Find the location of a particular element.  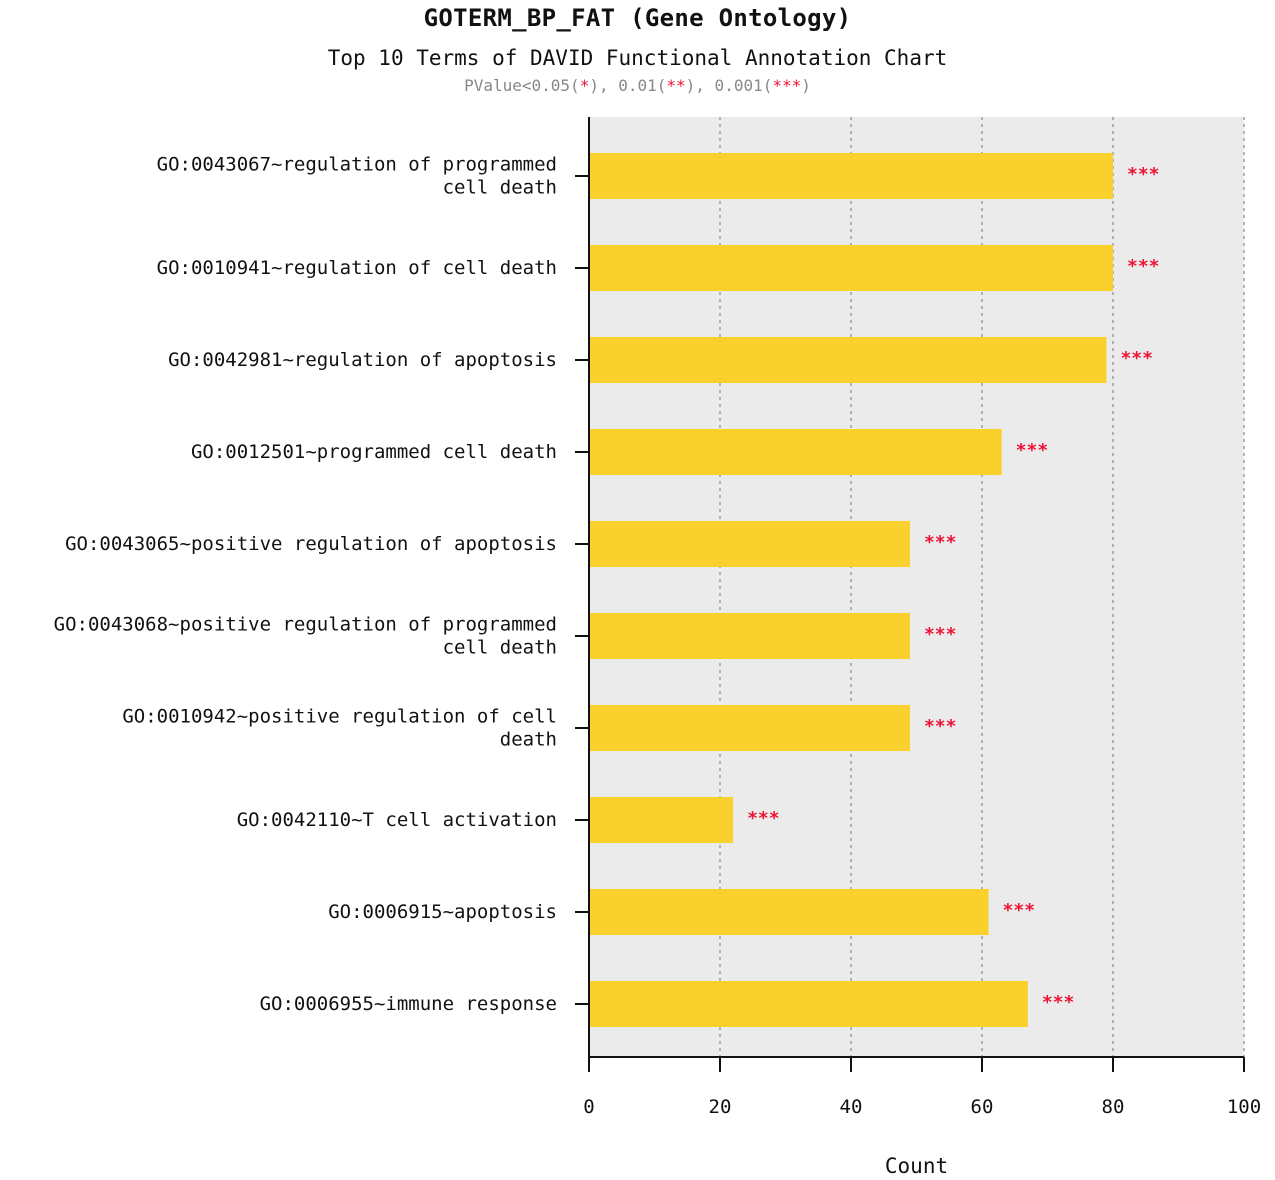

category-label-line: GO:0043067~regulation of programmed is located at coordinates (357, 165).